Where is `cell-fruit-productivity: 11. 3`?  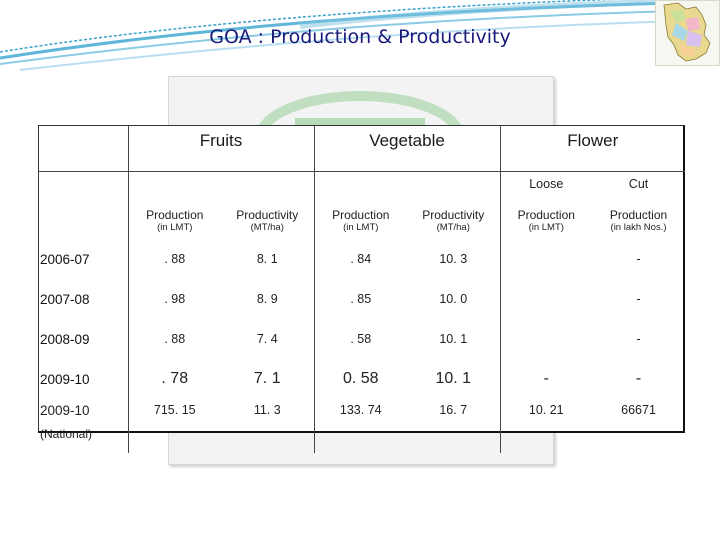 cell-fruit-productivity: 11. 3 is located at coordinates (267, 410).